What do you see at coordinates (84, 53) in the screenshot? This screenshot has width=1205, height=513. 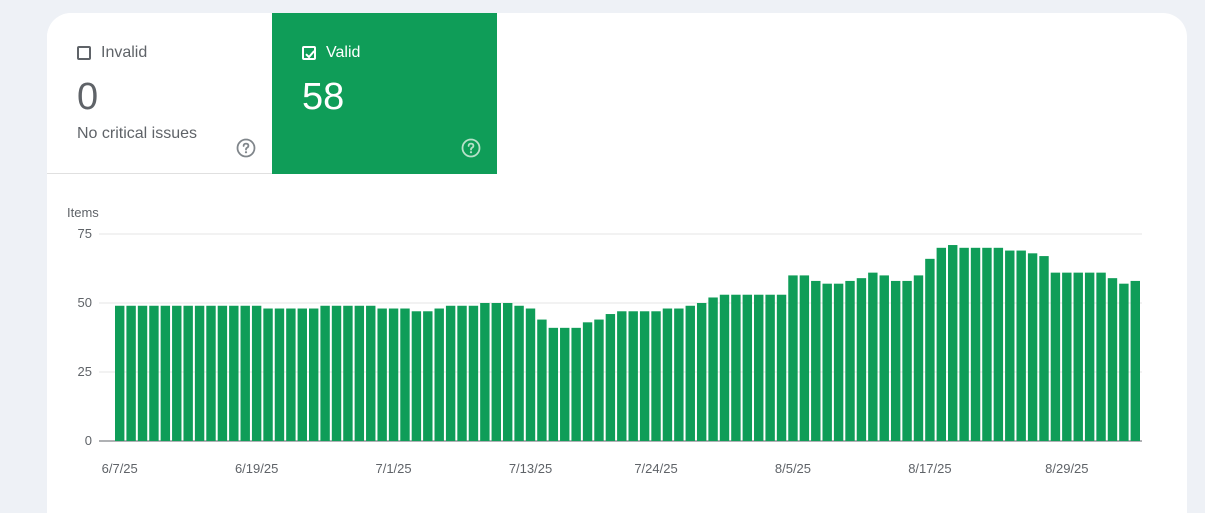 I see `invalid-checkbox` at bounding box center [84, 53].